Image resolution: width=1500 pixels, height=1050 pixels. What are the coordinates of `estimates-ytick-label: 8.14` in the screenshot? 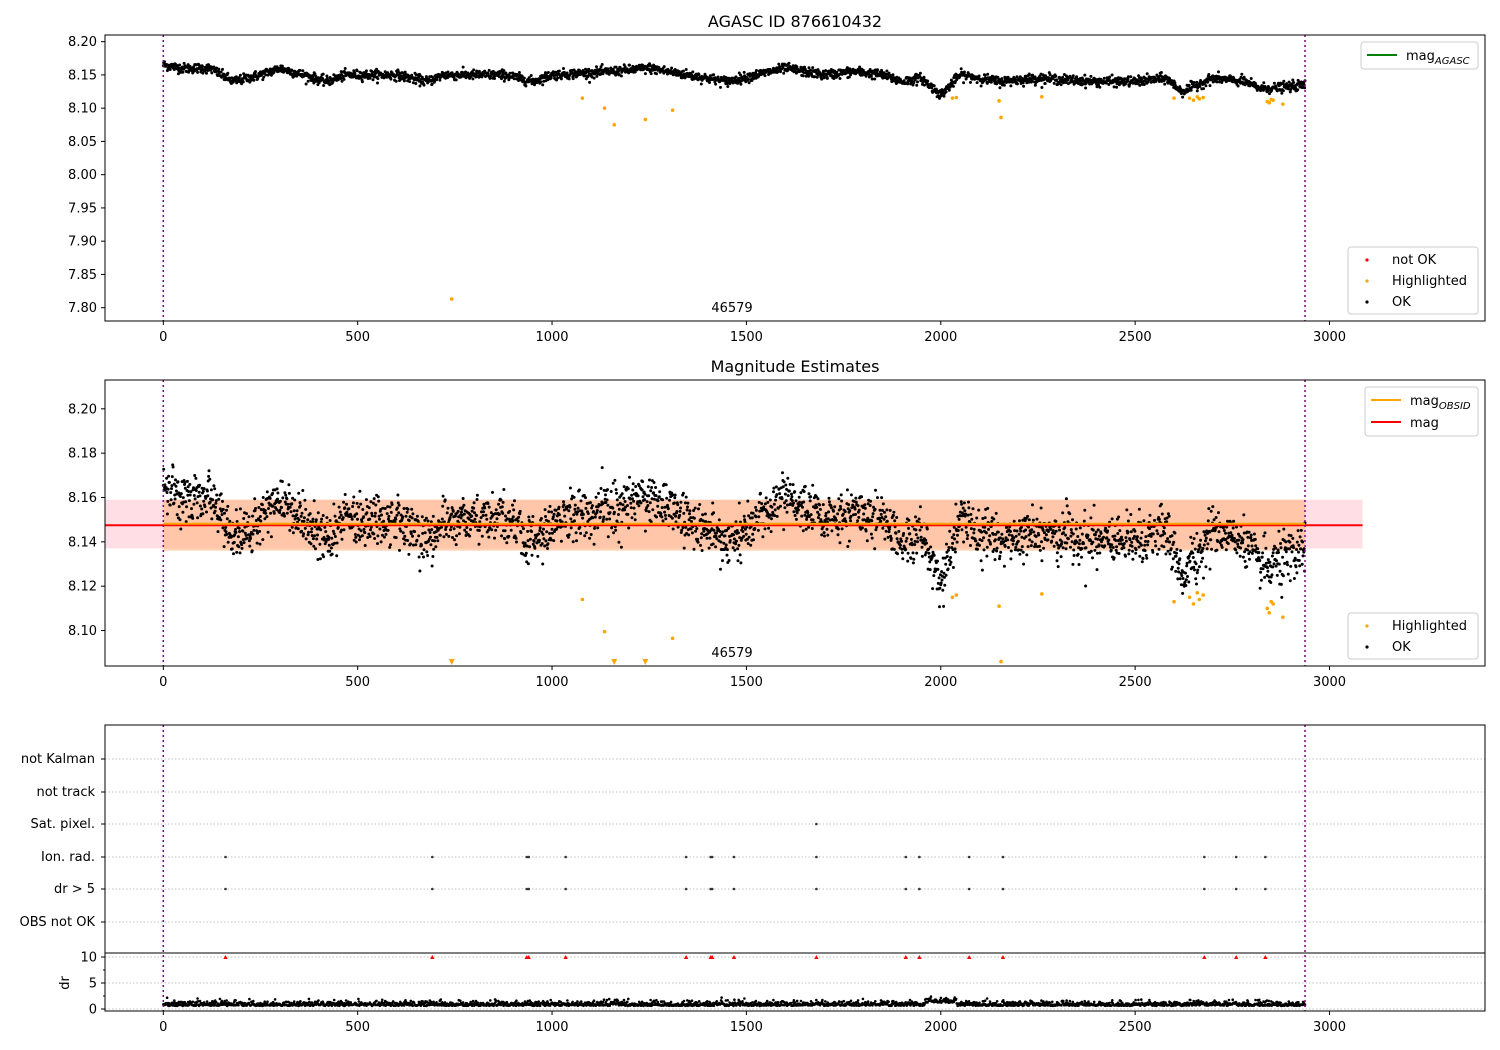 It's located at (82, 542).